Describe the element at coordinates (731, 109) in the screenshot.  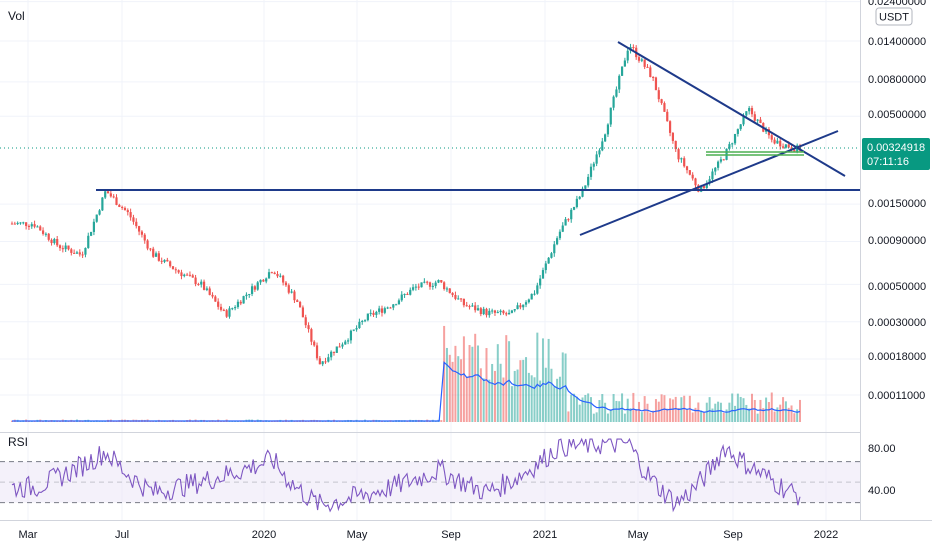
I see `descending-trendline` at that location.